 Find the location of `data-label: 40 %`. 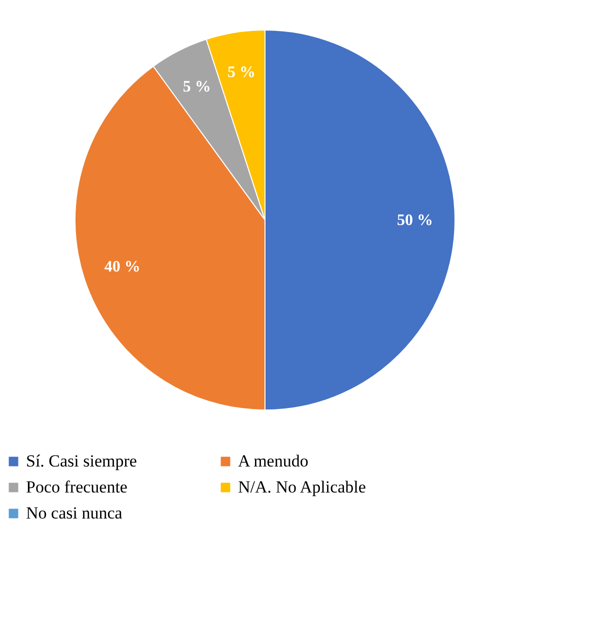

data-label: 40 % is located at coordinates (122, 267).